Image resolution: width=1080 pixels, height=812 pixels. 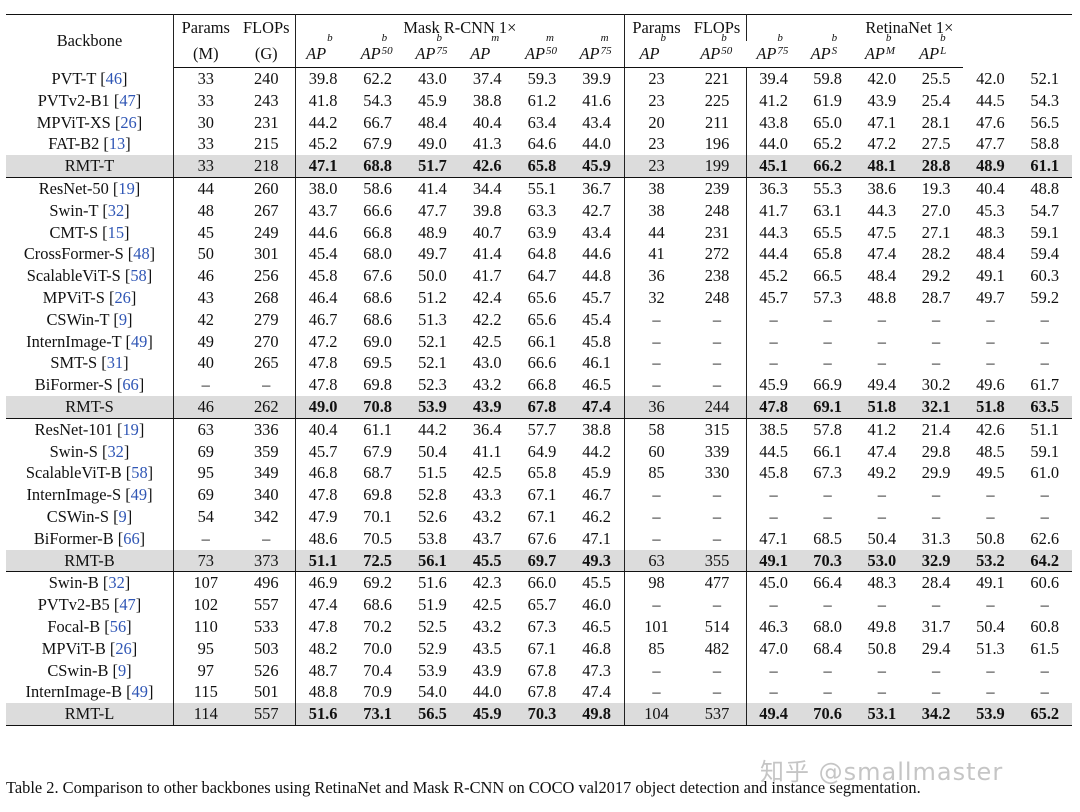 I want to click on table-cell: 46.5, so click(x=597, y=626).